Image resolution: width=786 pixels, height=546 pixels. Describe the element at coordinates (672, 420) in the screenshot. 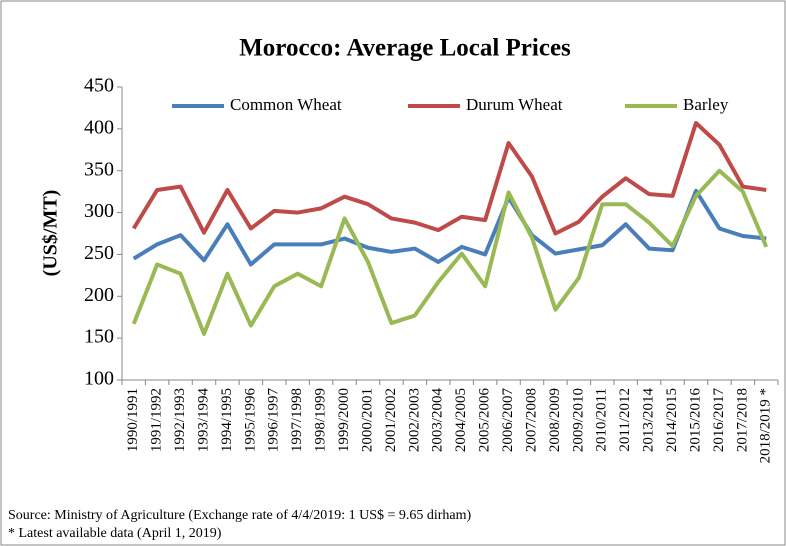

I see `x-tick-label: 2014/2015` at that location.